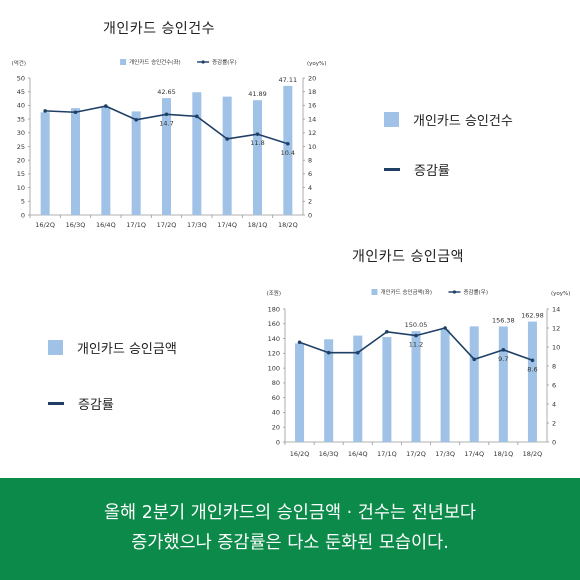 The image size is (580, 580). What do you see at coordinates (503, 359) in the screenshot?
I see `growth-data-label: 9.7` at bounding box center [503, 359].